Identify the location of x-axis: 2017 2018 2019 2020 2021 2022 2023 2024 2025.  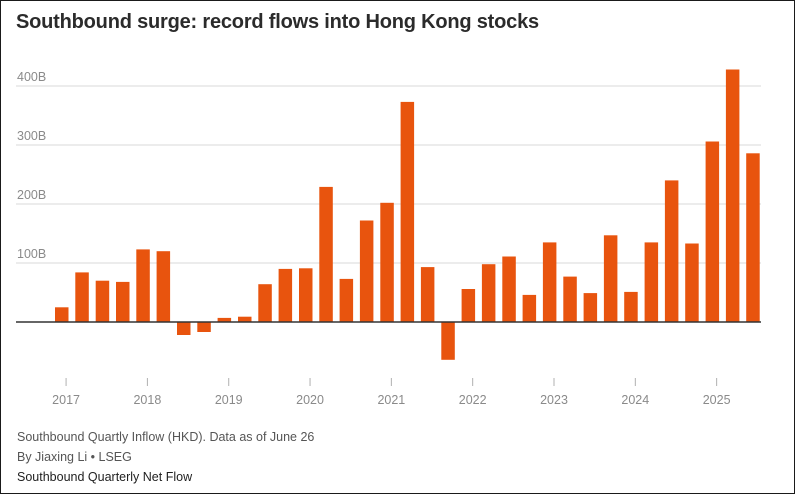
(391, 392).